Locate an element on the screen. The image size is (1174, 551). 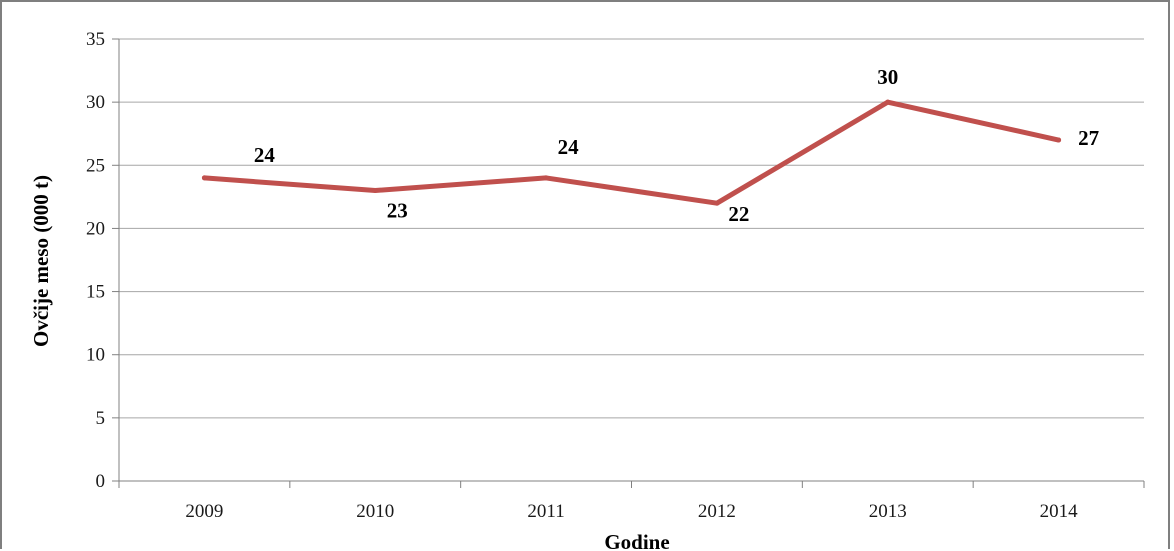
series-line is located at coordinates (631, 152).